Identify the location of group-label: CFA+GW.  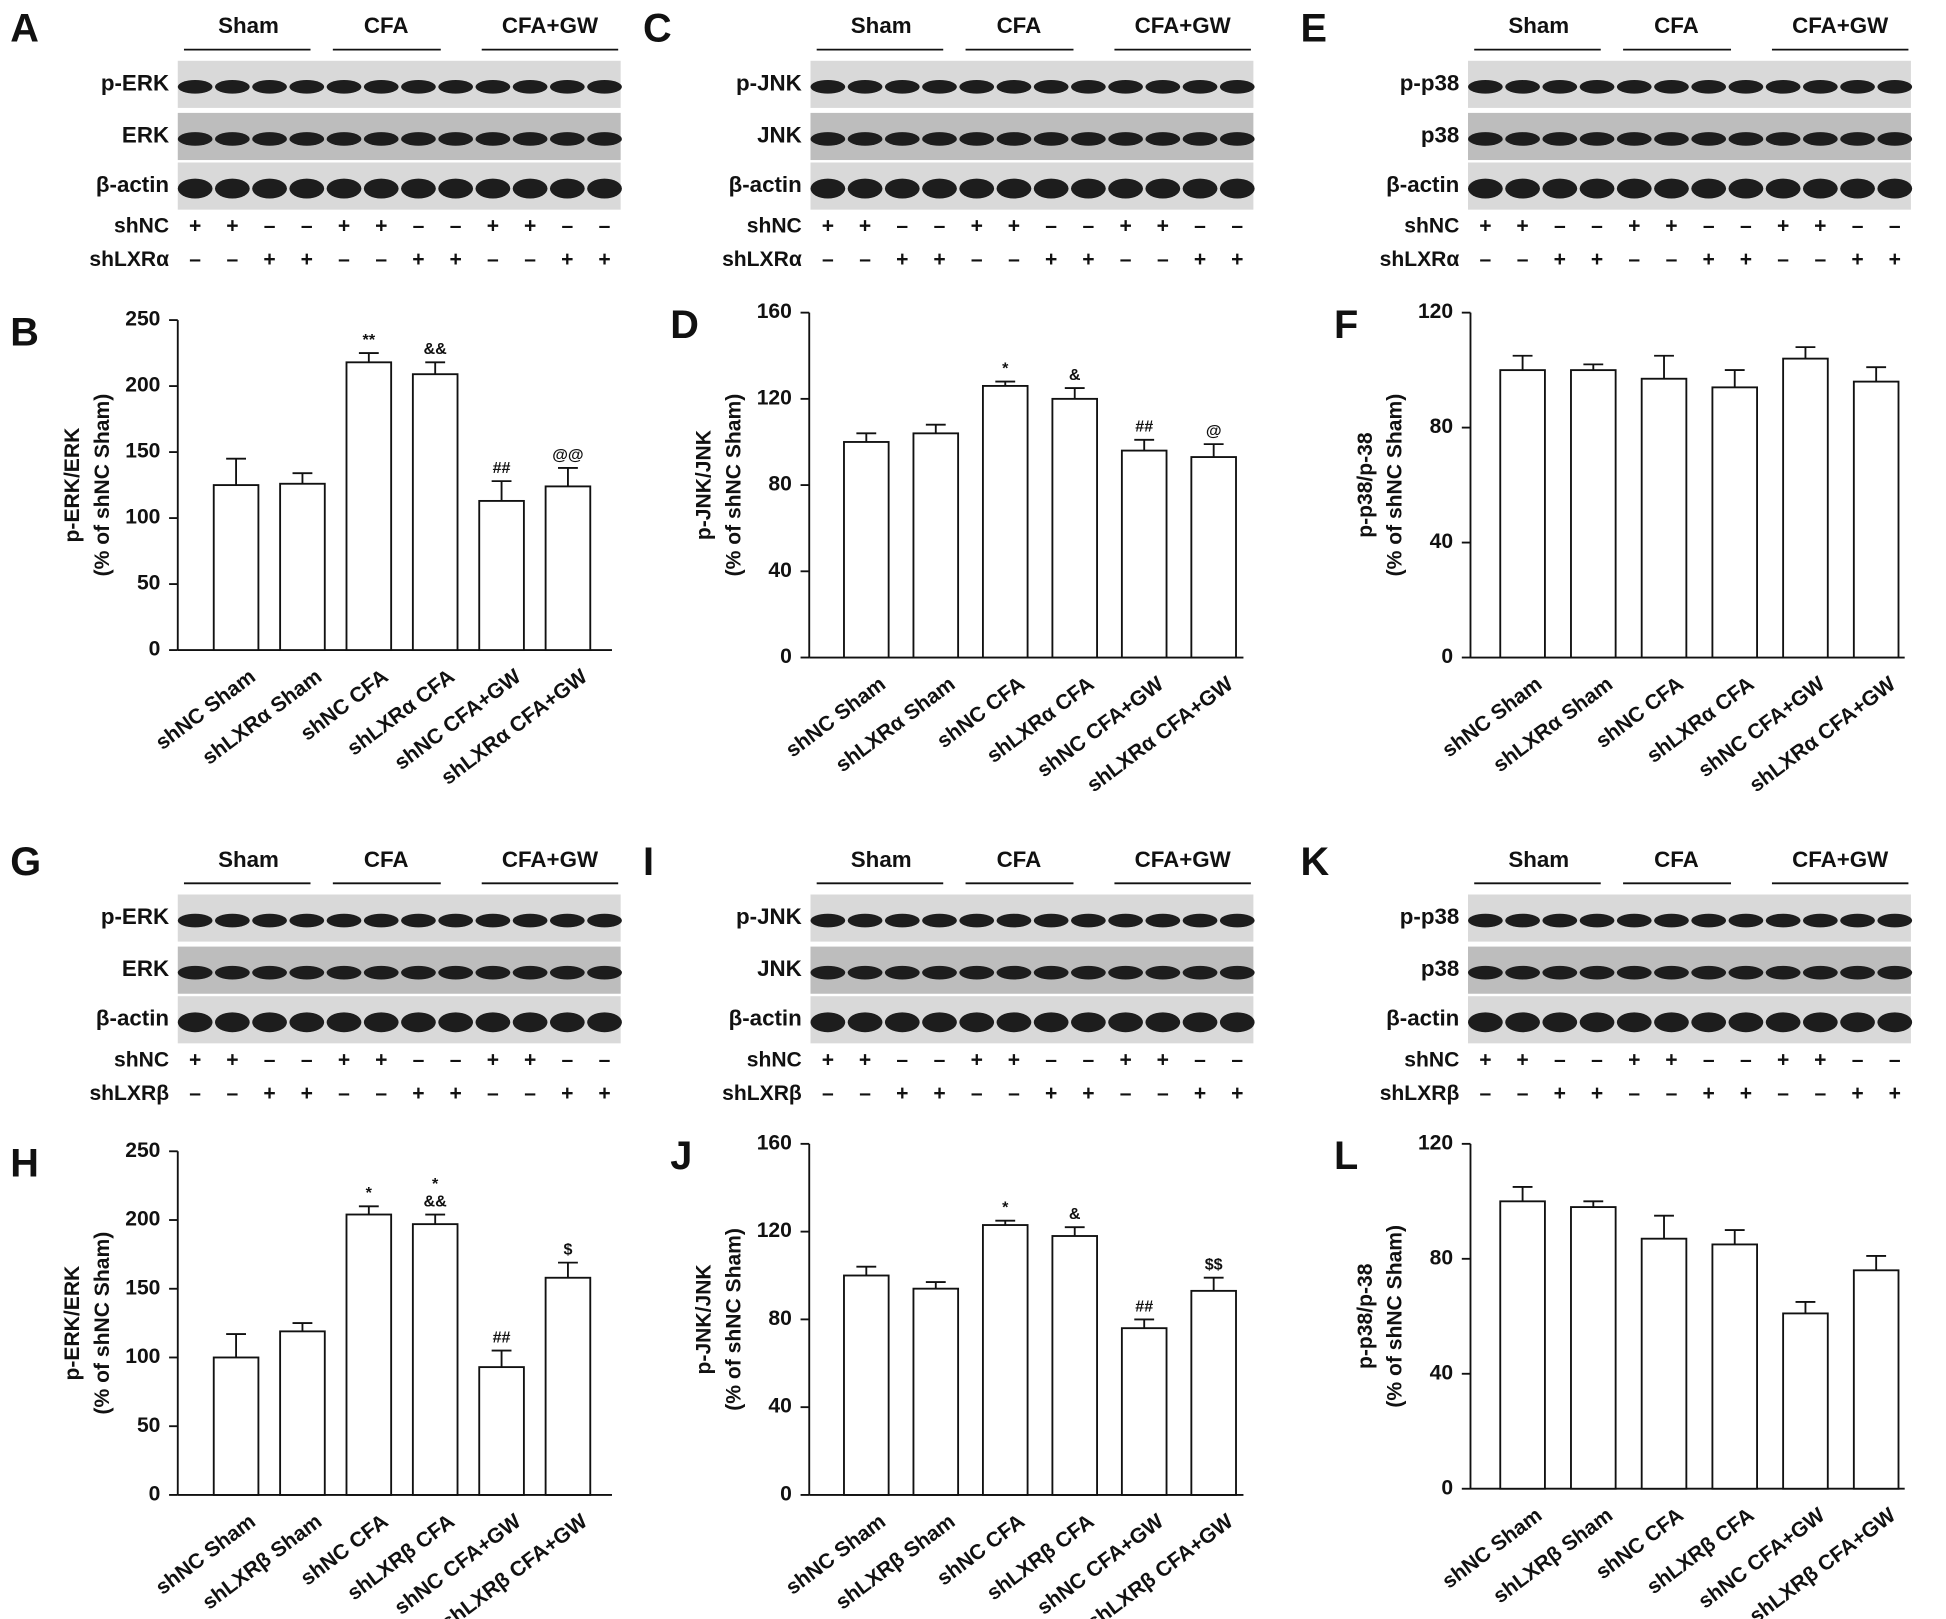
(1840, 25).